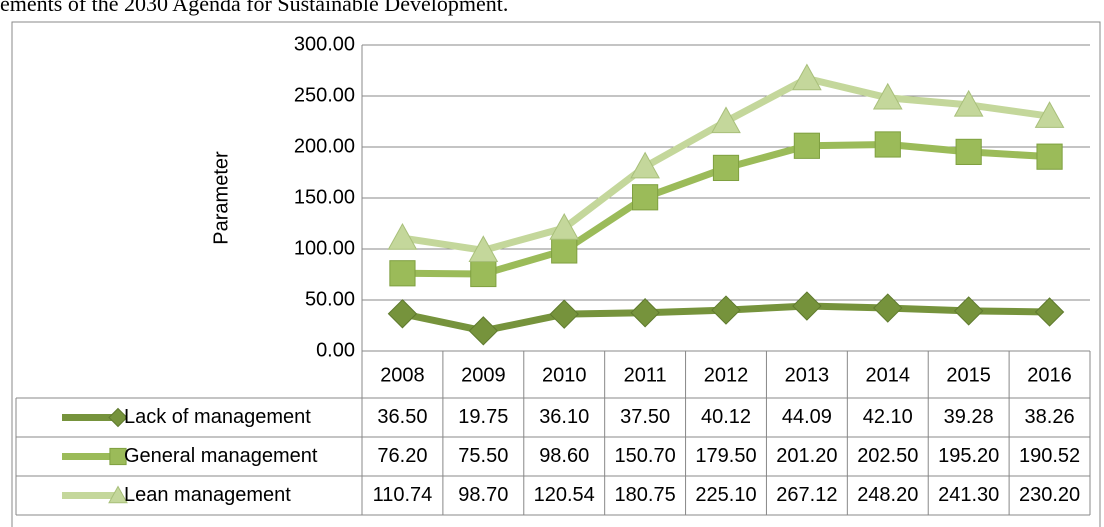 Image resolution: width=1104 pixels, height=527 pixels. Describe the element at coordinates (645, 417) in the screenshot. I see `table-value: 37.50` at that location.